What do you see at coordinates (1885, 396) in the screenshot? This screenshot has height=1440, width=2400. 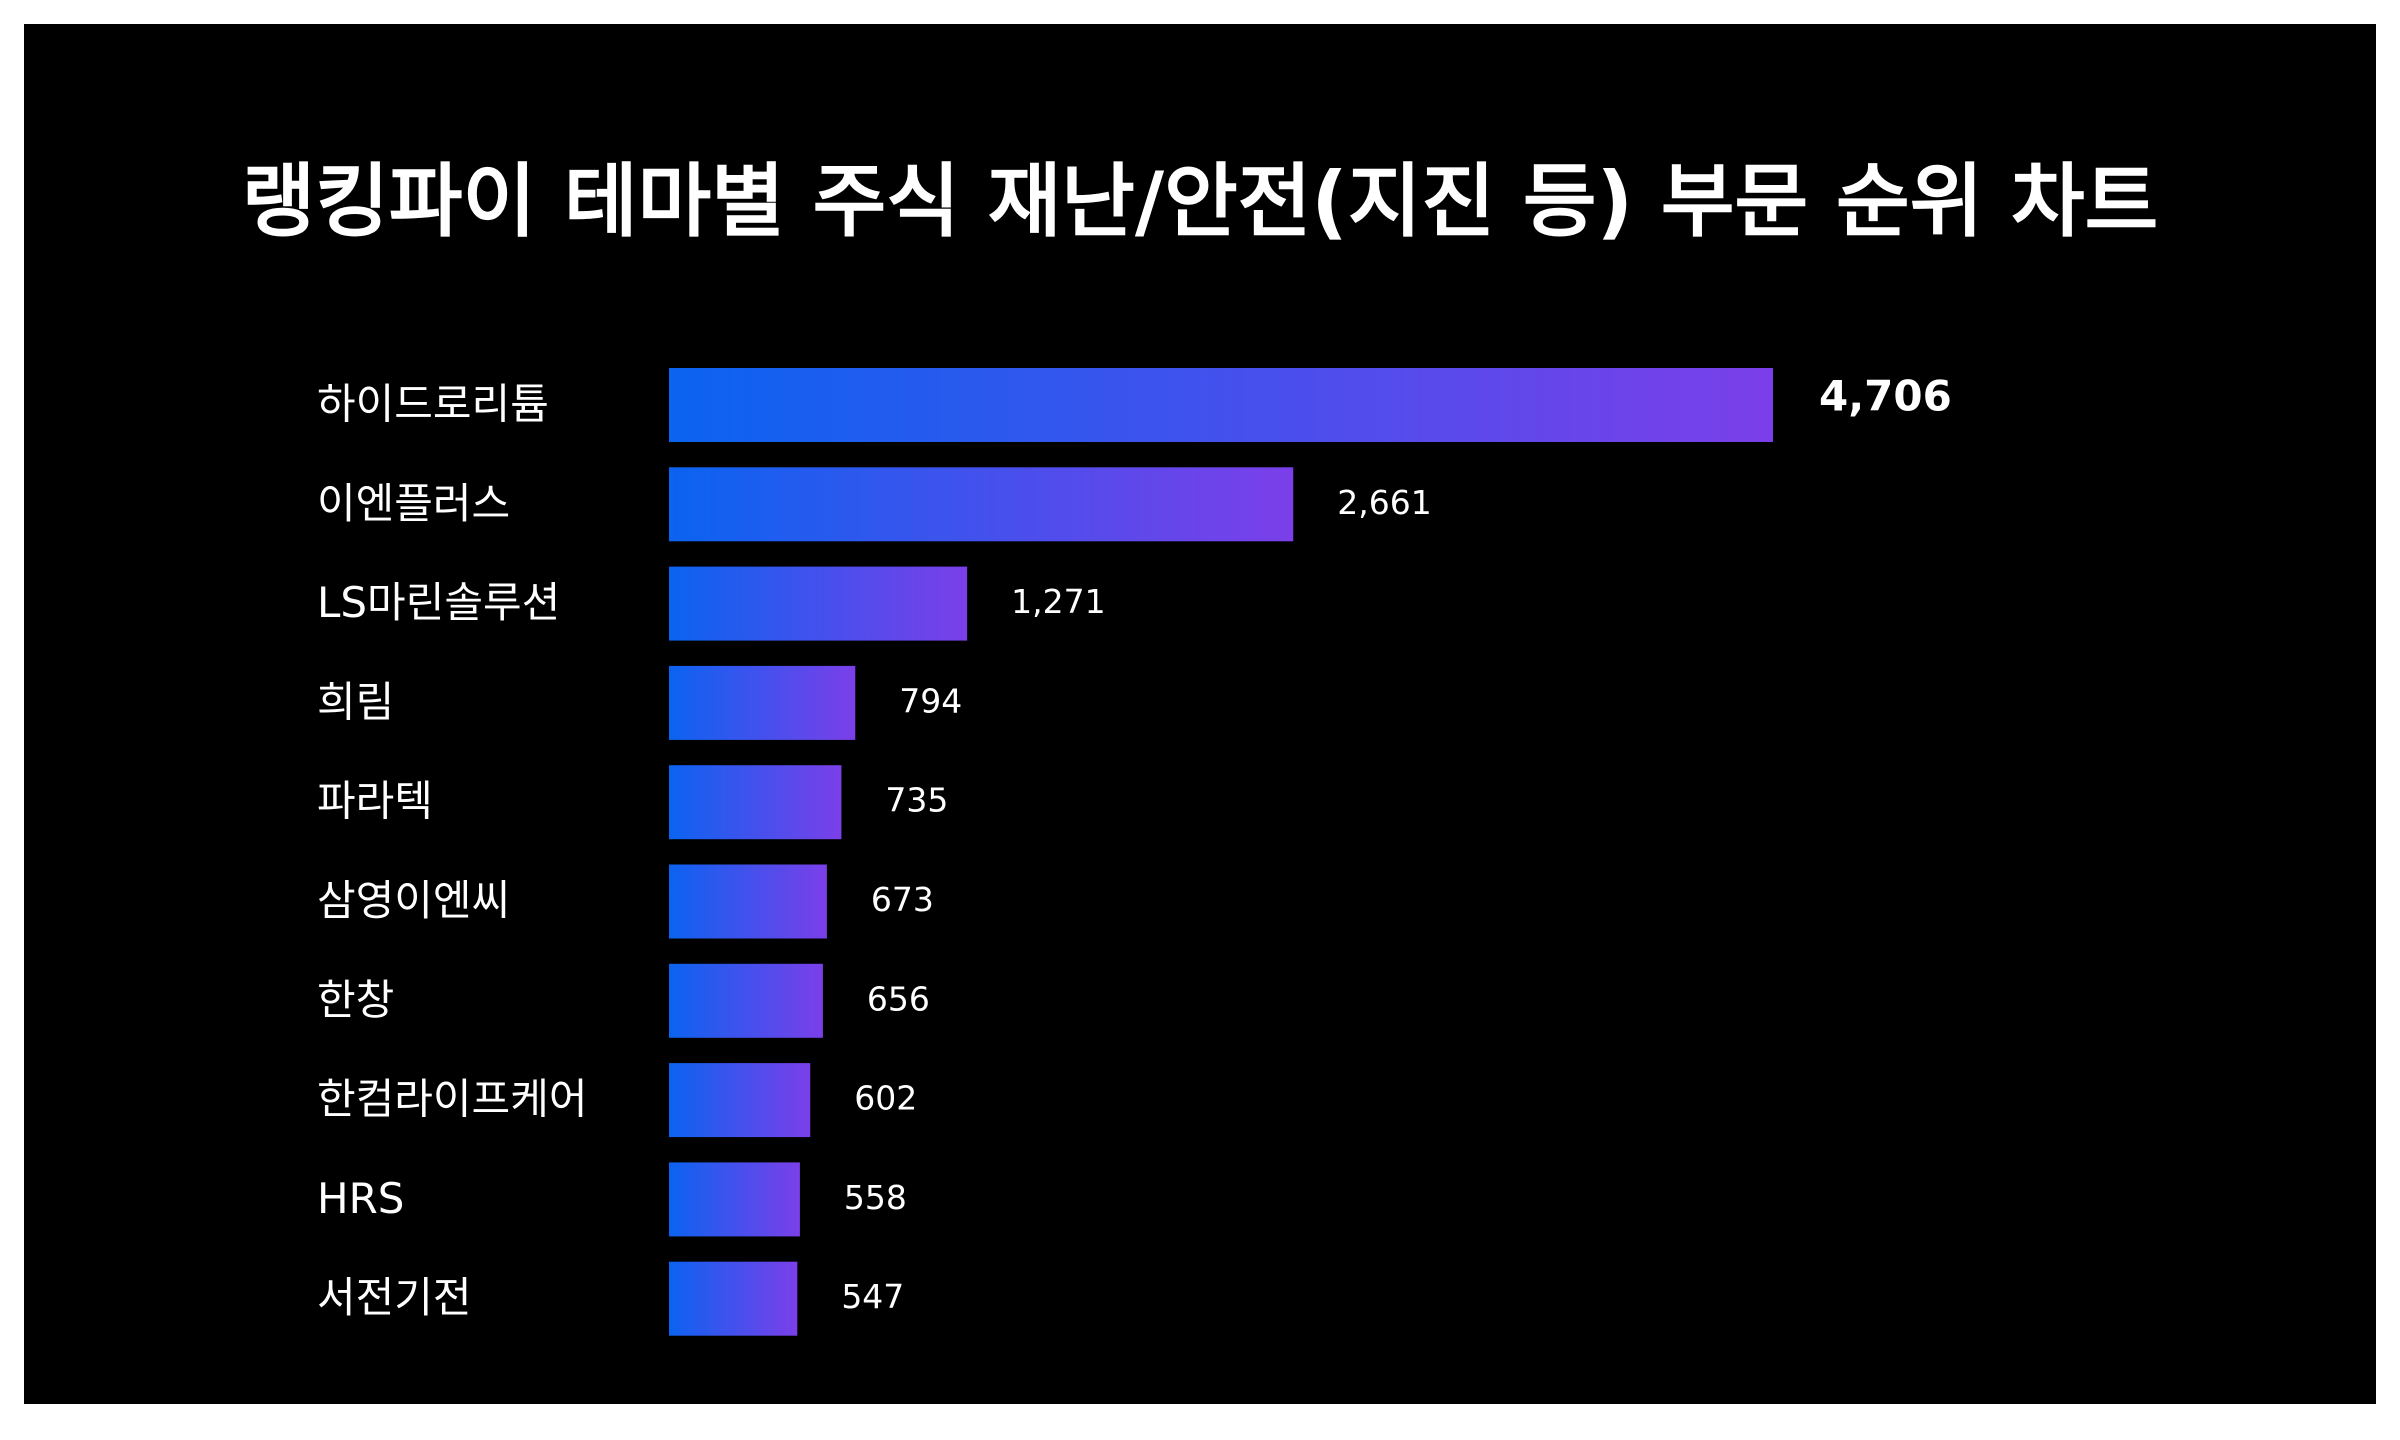 I see `value-label: 4,706` at bounding box center [1885, 396].